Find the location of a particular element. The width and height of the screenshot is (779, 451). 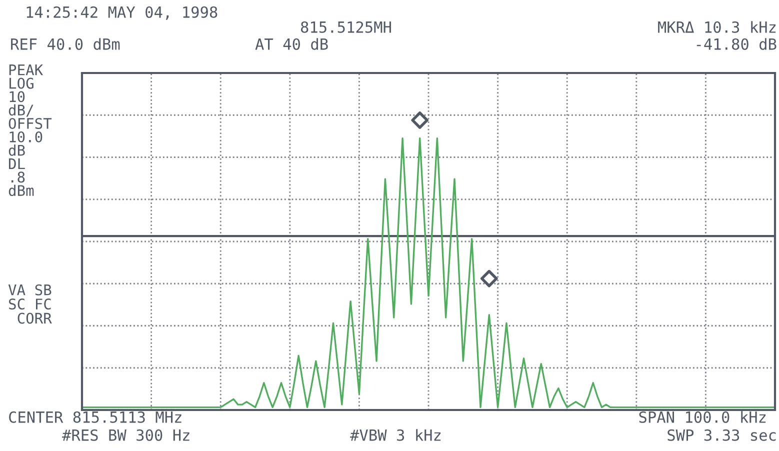

text: VA SB SC FC CORR is located at coordinates (30, 304).